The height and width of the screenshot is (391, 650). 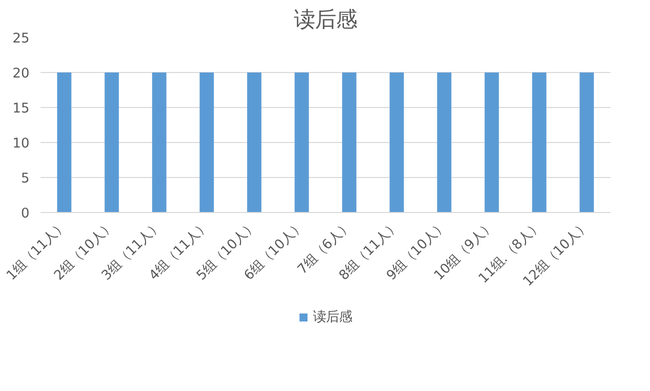 What do you see at coordinates (25, 214) in the screenshot?
I see `y-tick-label: 0` at bounding box center [25, 214].